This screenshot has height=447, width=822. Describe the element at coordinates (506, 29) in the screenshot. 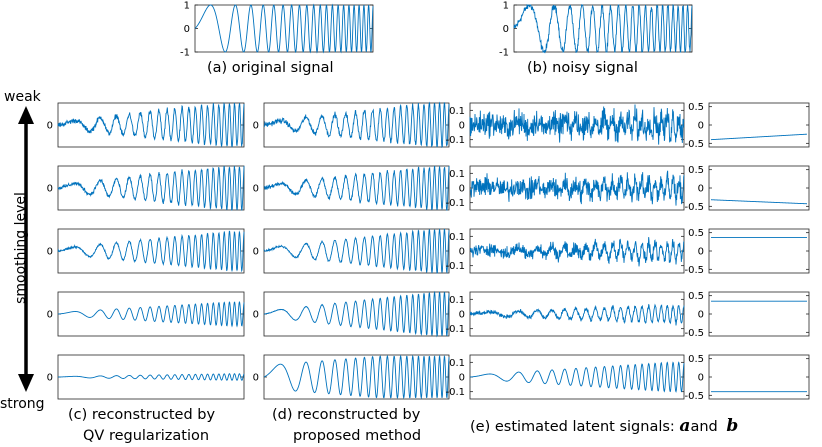

I see `noisy-signal-ytick-label: 0` at that location.